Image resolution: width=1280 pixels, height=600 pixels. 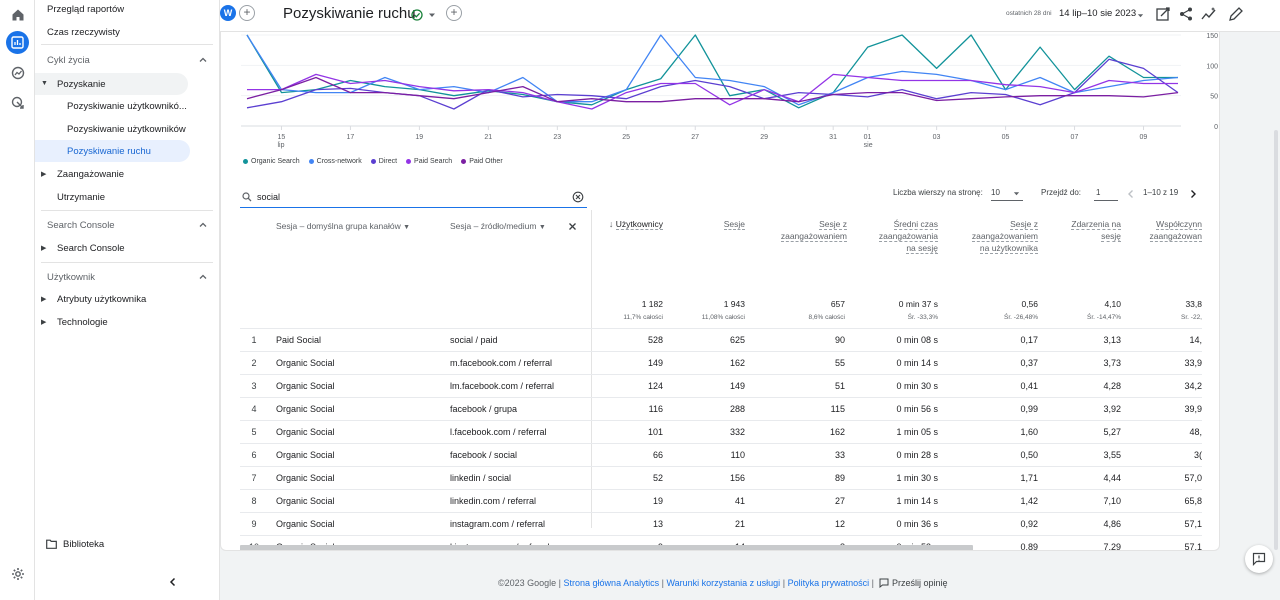 What do you see at coordinates (127, 174) in the screenshot?
I see `nav-item-engagement: ▶ Zaangażowanie` at bounding box center [127, 174].